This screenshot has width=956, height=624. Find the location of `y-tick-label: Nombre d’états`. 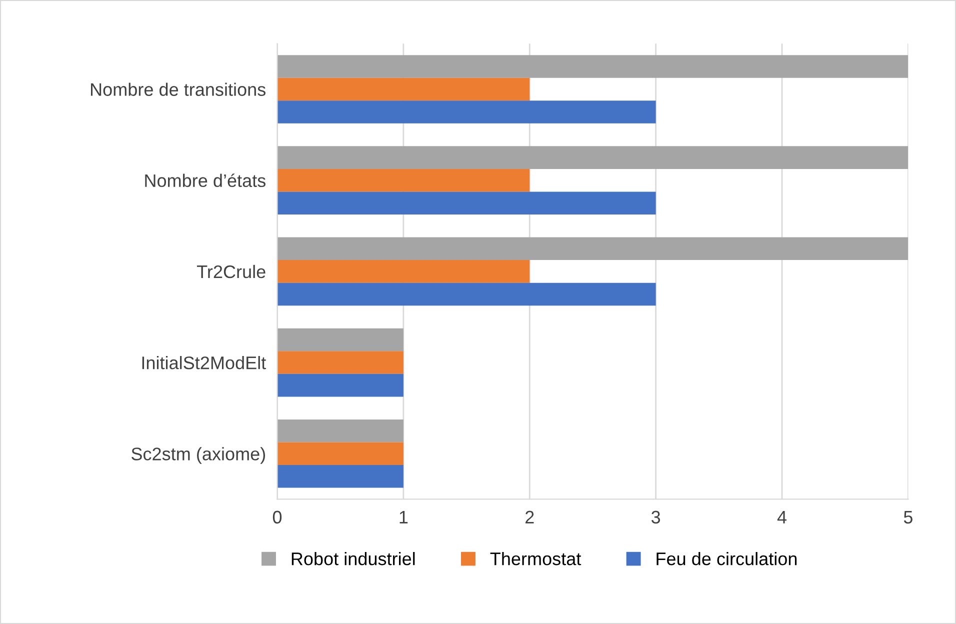

y-tick-label: Nombre d’états is located at coordinates (205, 181).